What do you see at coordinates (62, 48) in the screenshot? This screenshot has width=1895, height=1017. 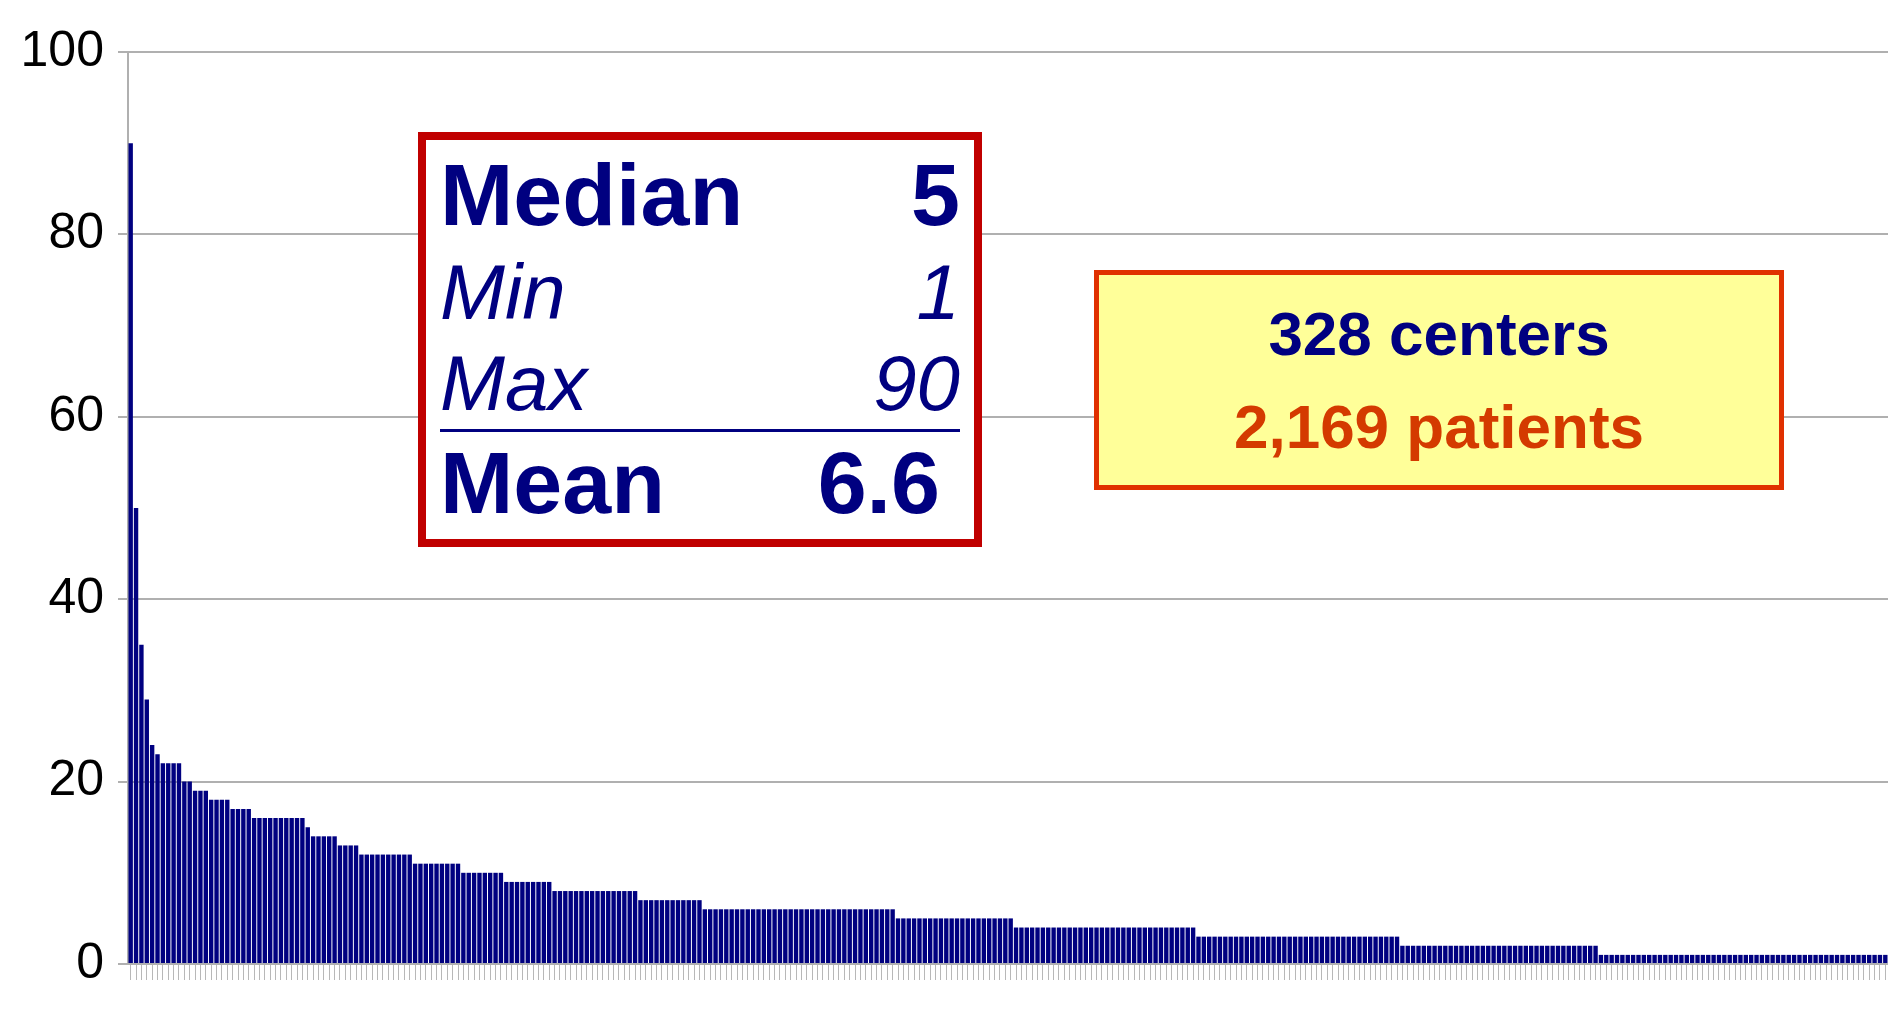 I see `y-tick-label: 100` at bounding box center [62, 48].